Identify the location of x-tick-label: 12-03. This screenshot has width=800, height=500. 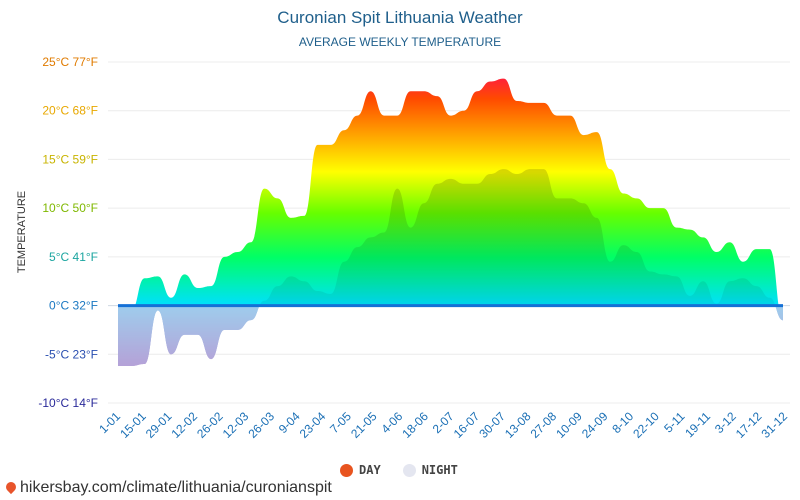
(236, 425).